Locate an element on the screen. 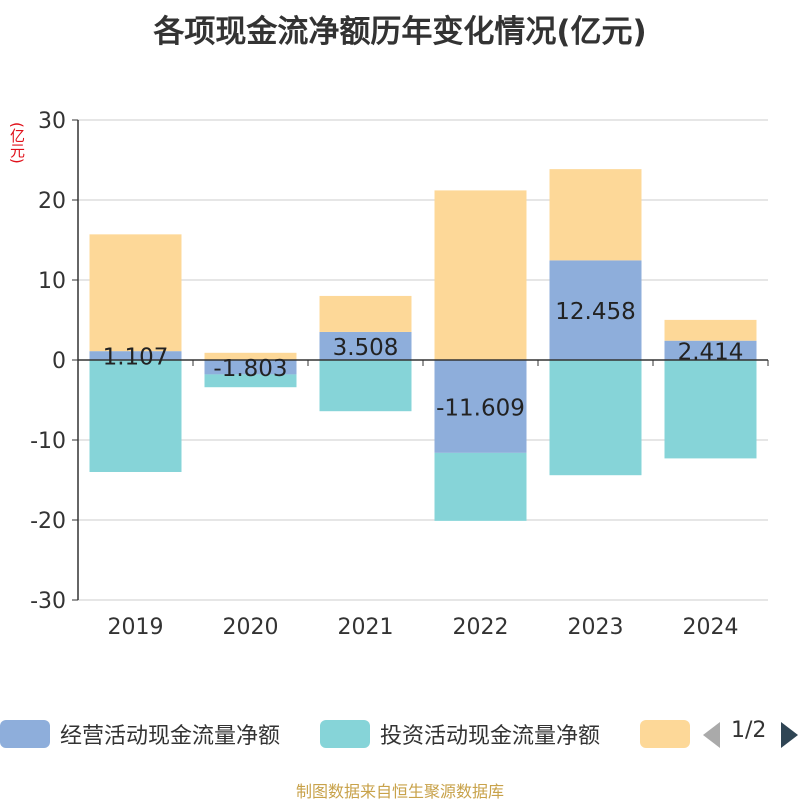  data-label: -1.803 is located at coordinates (250, 369).